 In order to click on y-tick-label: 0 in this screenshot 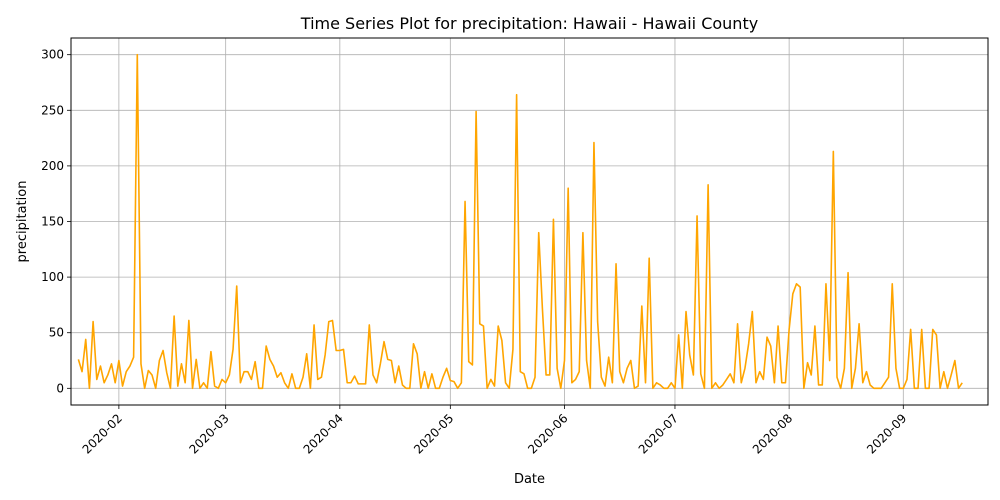, I will do `click(60, 388)`.